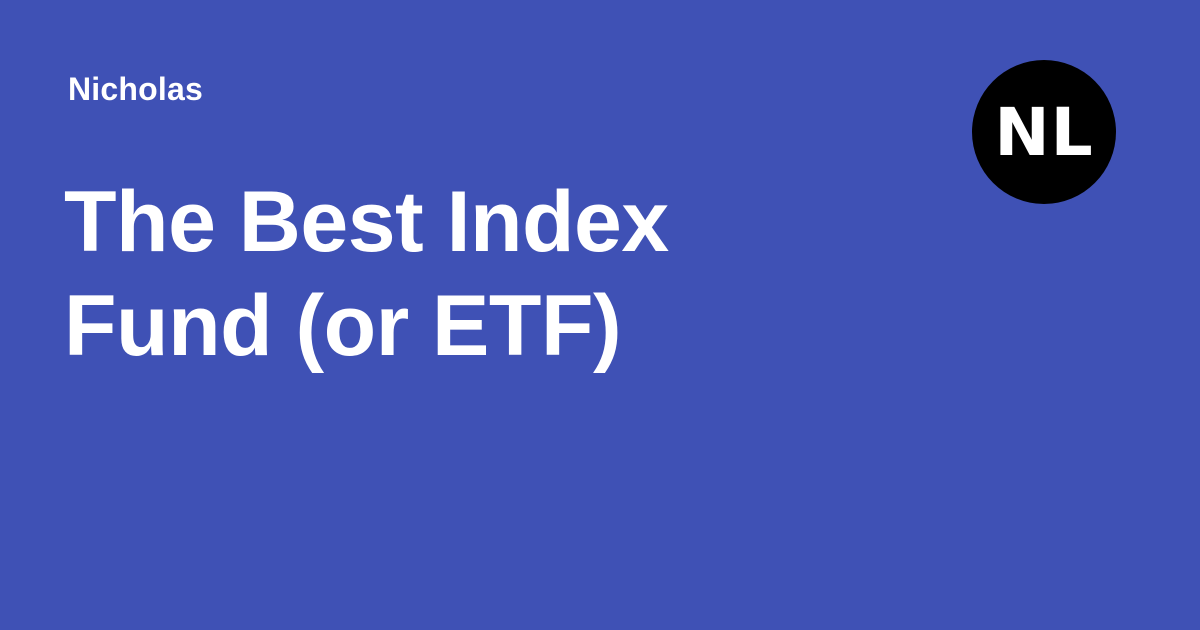 The image size is (1200, 630). I want to click on title-line-1: The Best Index, so click(366, 222).